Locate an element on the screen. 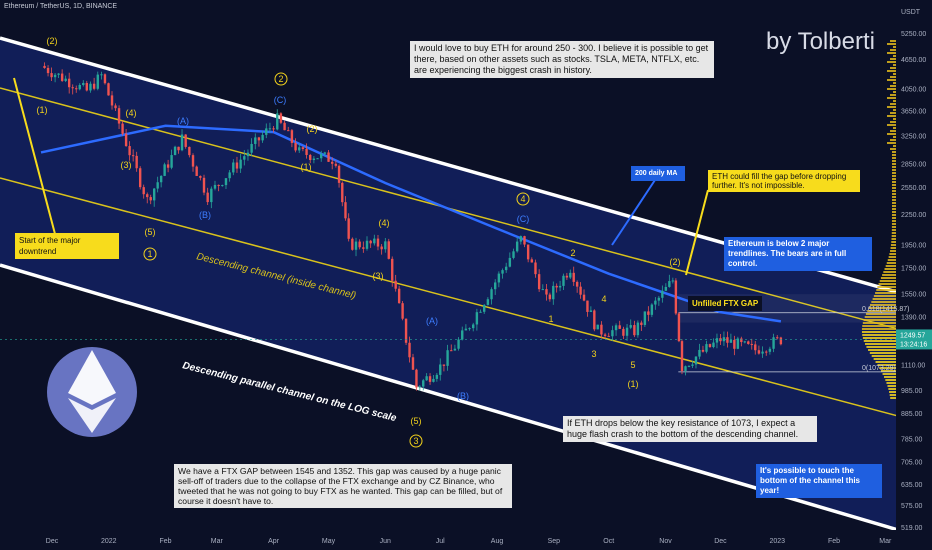  wave-label: (2) is located at coordinates (312, 129).